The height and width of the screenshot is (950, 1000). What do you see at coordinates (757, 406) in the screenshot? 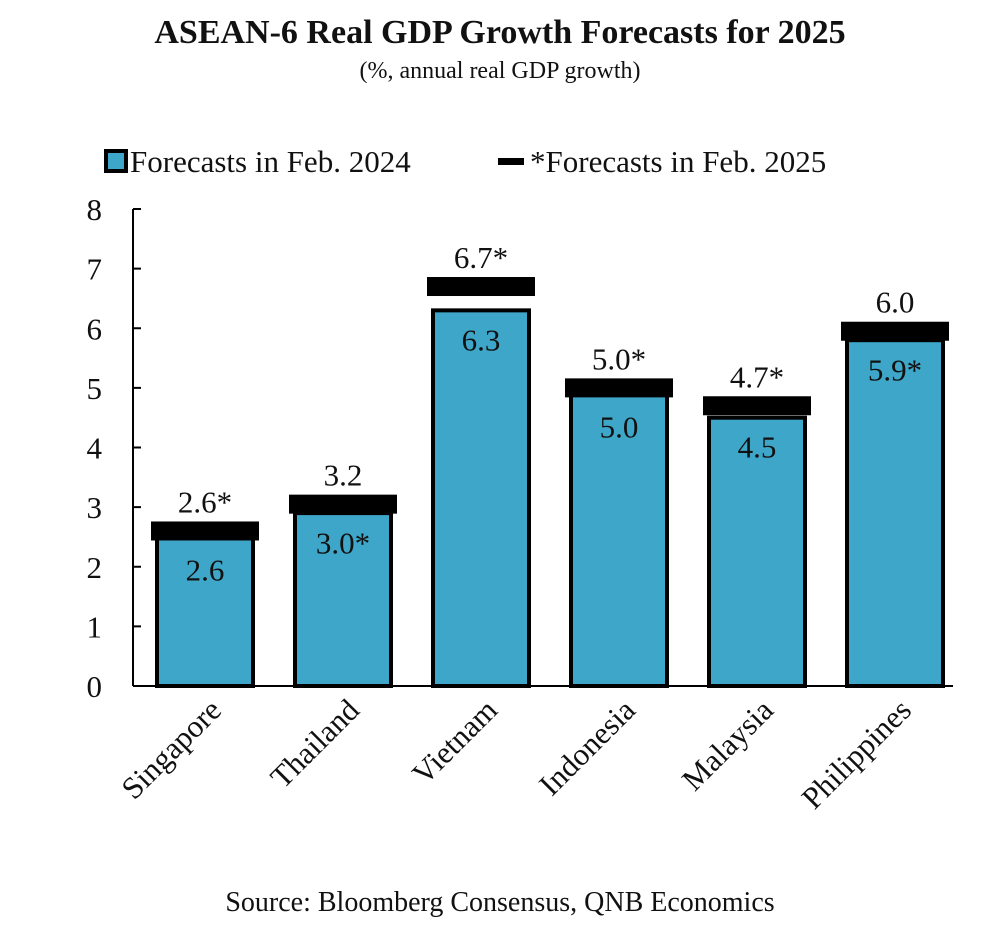
I see `marker-malaysia` at bounding box center [757, 406].